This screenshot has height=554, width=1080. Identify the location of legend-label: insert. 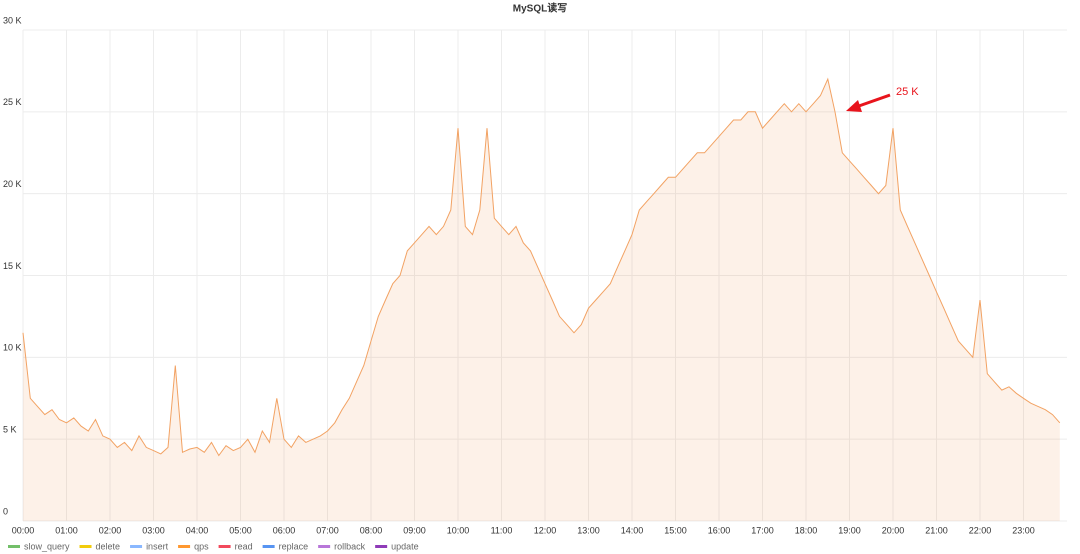
(157, 546).